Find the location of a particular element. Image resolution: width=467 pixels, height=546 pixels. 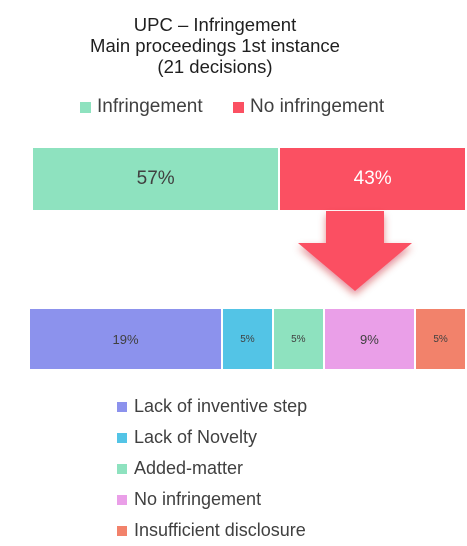

breakdown-segment-lack-of-novelty: 5% is located at coordinates (248, 339).